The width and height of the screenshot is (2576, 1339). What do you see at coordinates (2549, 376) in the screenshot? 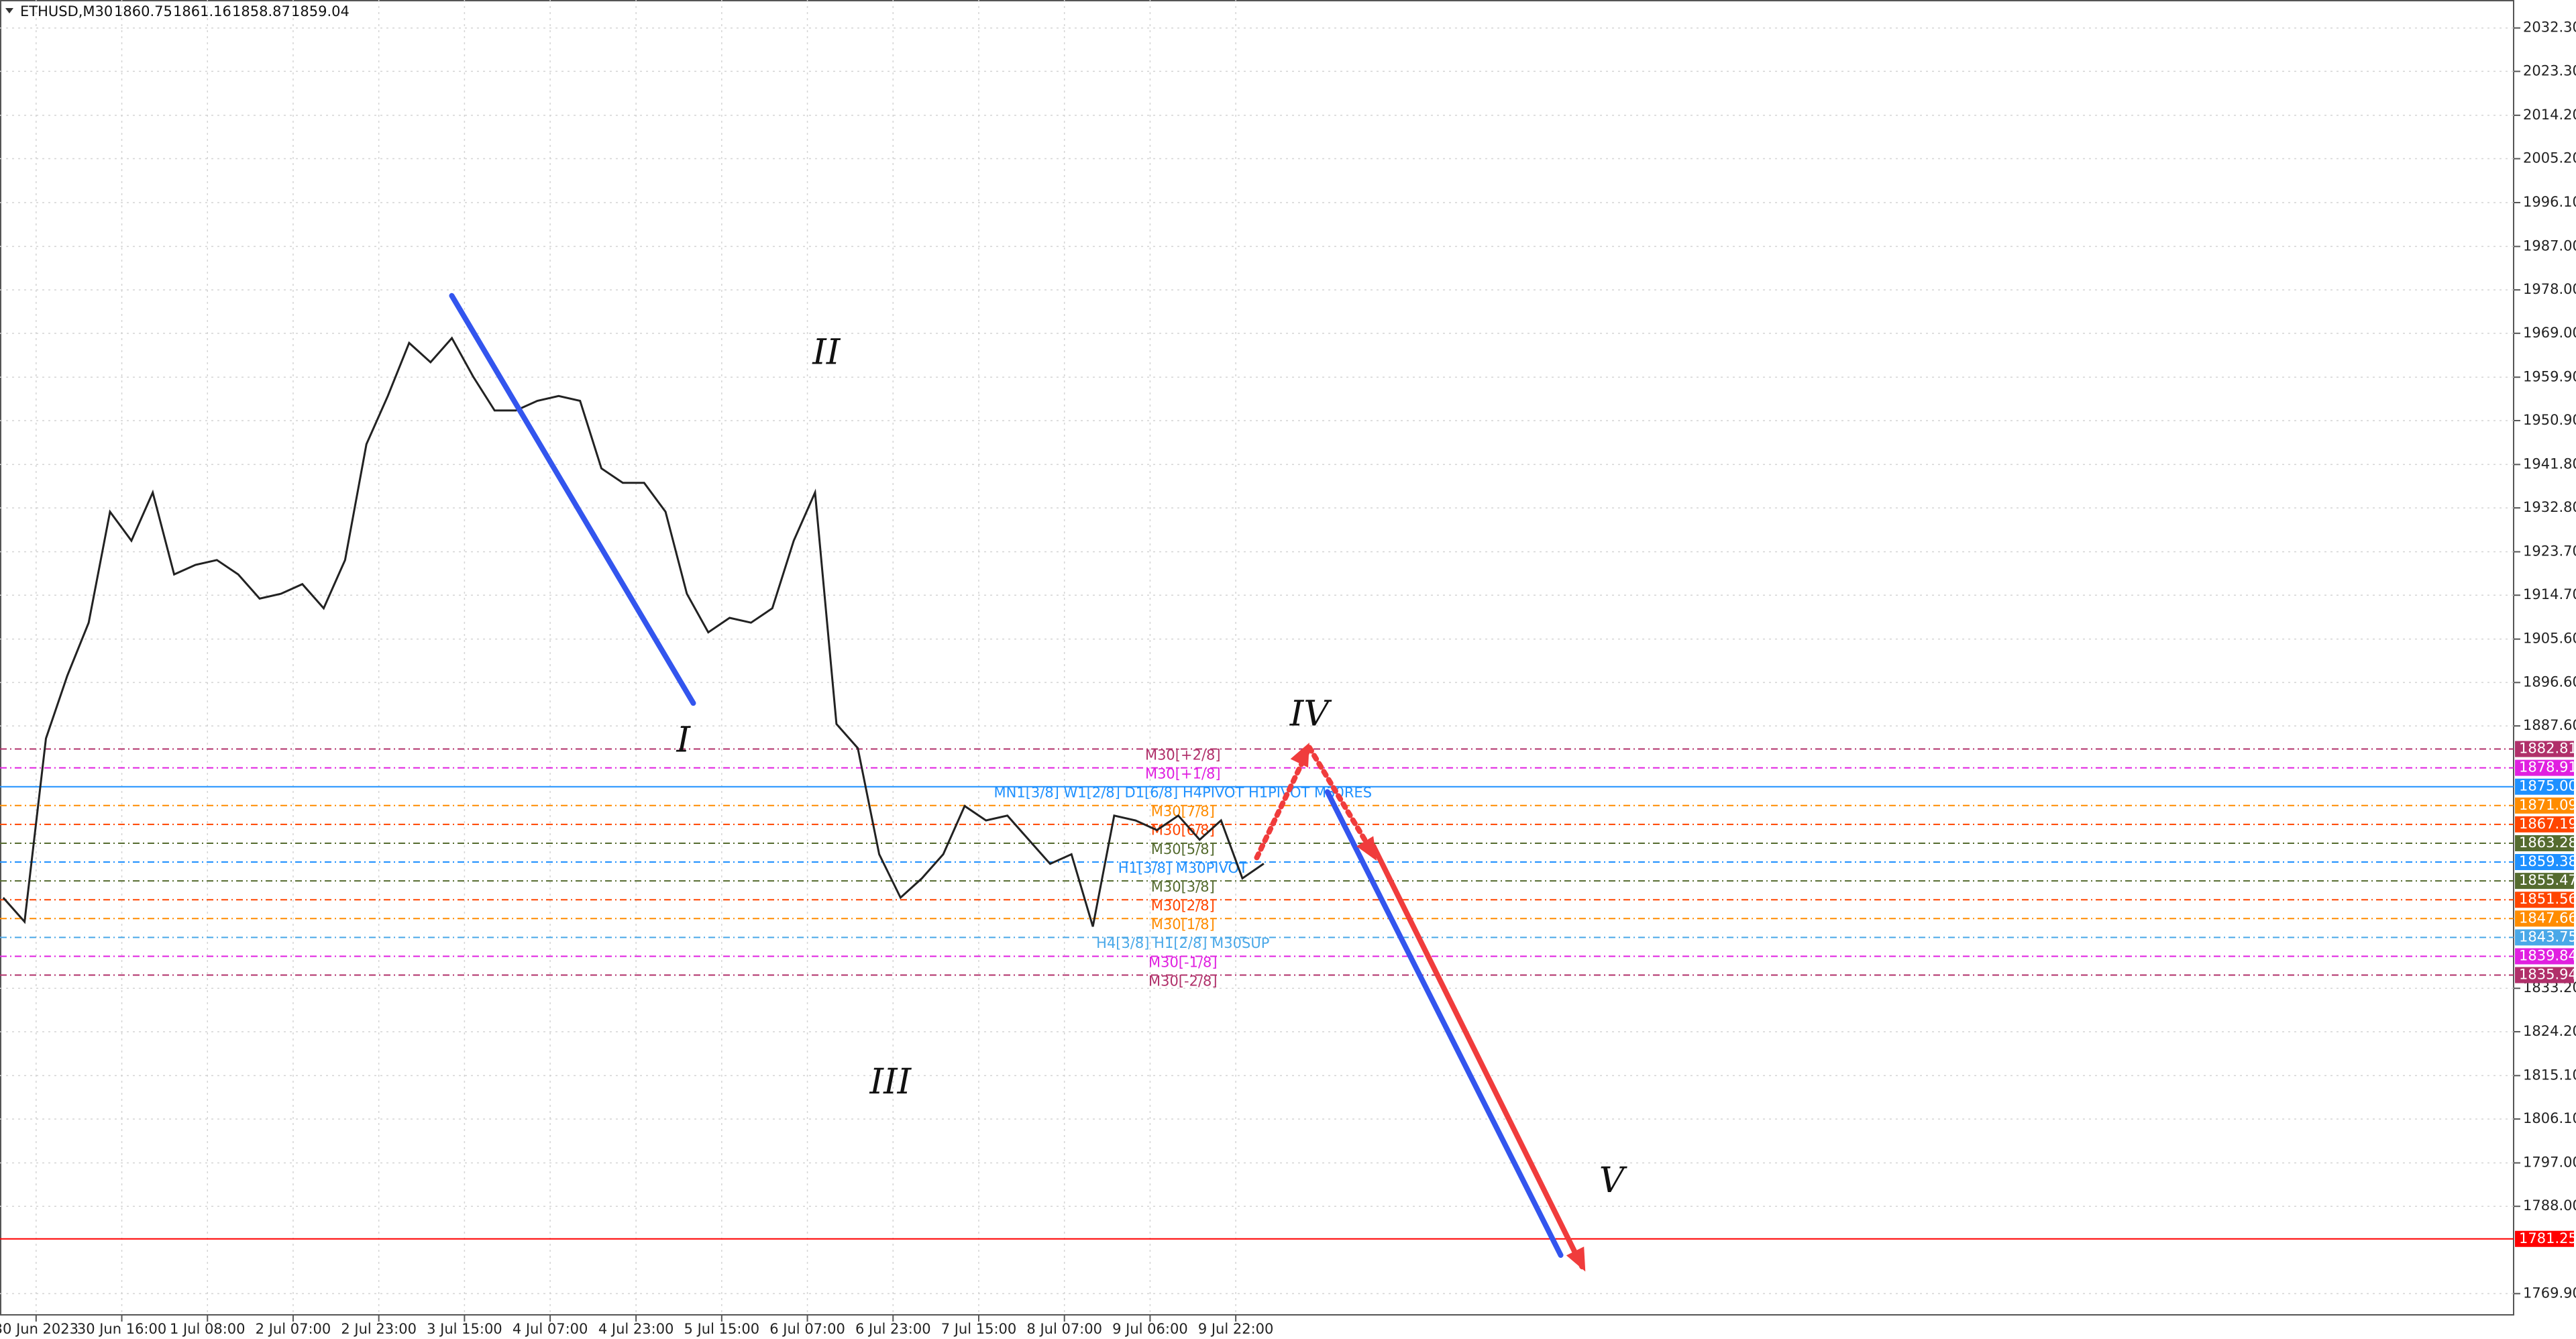
I see `y-tick-label: 1959.90` at bounding box center [2549, 376].